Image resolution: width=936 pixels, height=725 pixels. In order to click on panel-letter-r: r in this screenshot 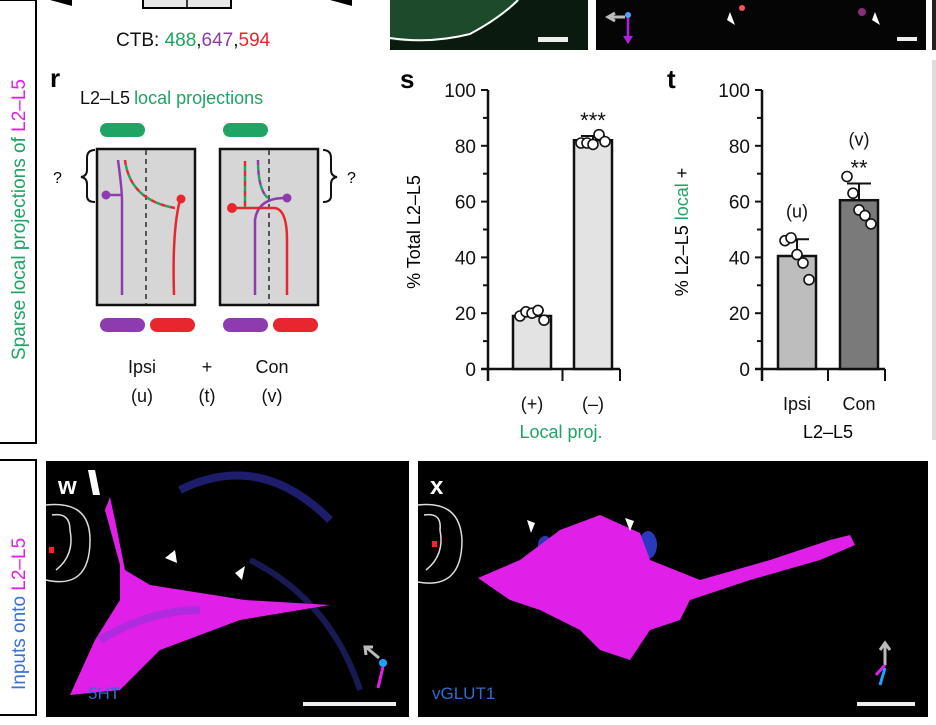, I will do `click(55, 78)`.